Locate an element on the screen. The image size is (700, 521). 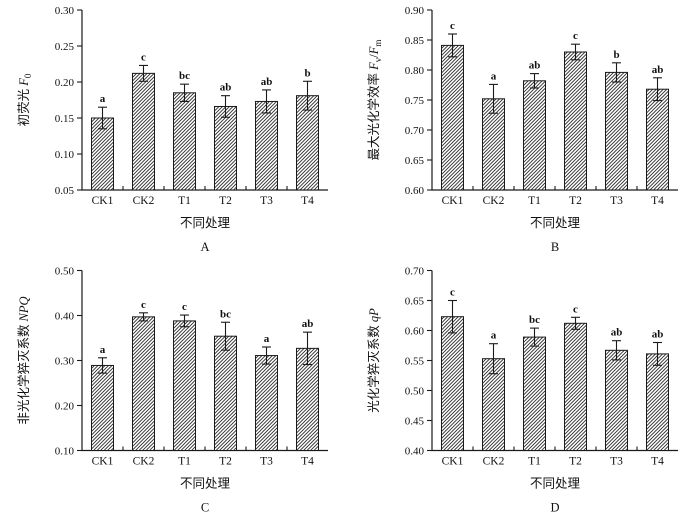
panel-letter: A is located at coordinates (204, 247).